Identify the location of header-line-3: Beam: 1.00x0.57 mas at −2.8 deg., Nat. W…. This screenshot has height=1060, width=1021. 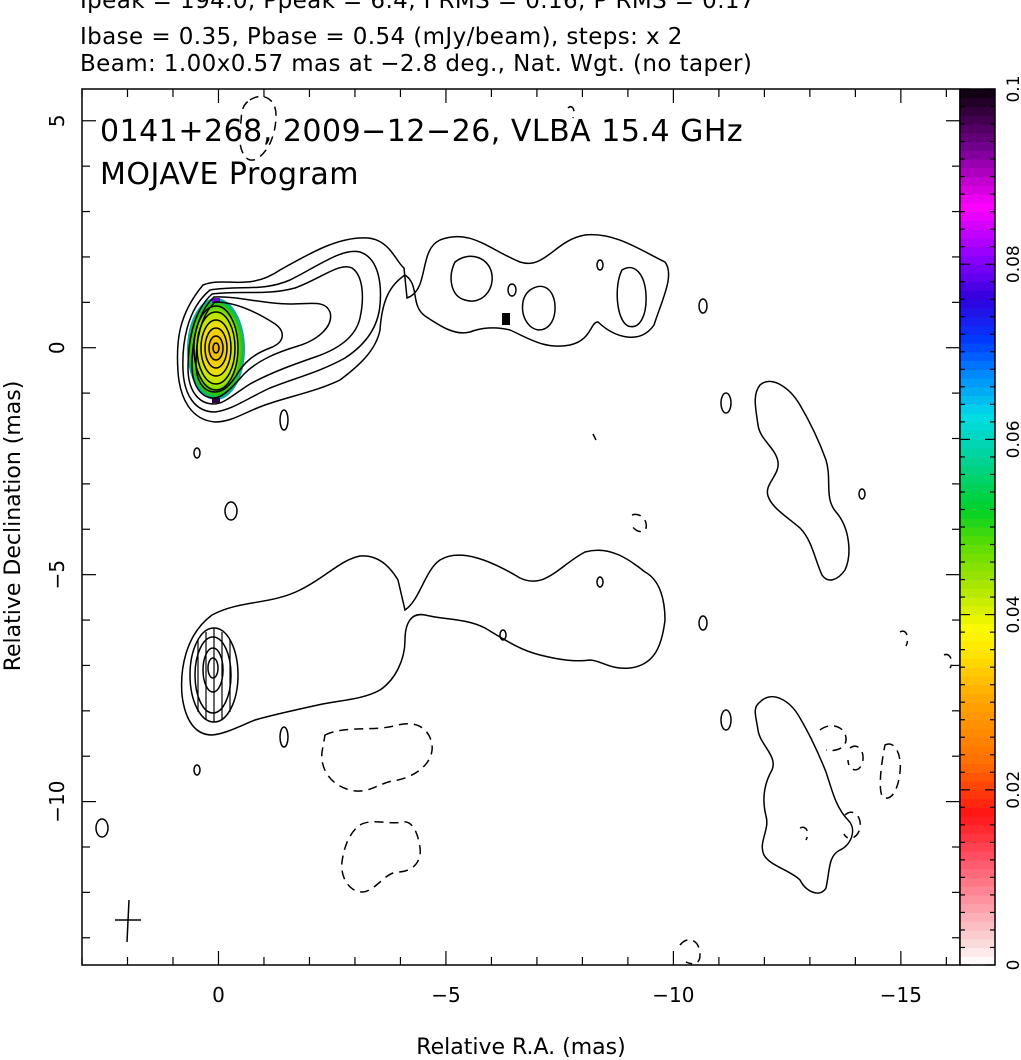
(416, 64).